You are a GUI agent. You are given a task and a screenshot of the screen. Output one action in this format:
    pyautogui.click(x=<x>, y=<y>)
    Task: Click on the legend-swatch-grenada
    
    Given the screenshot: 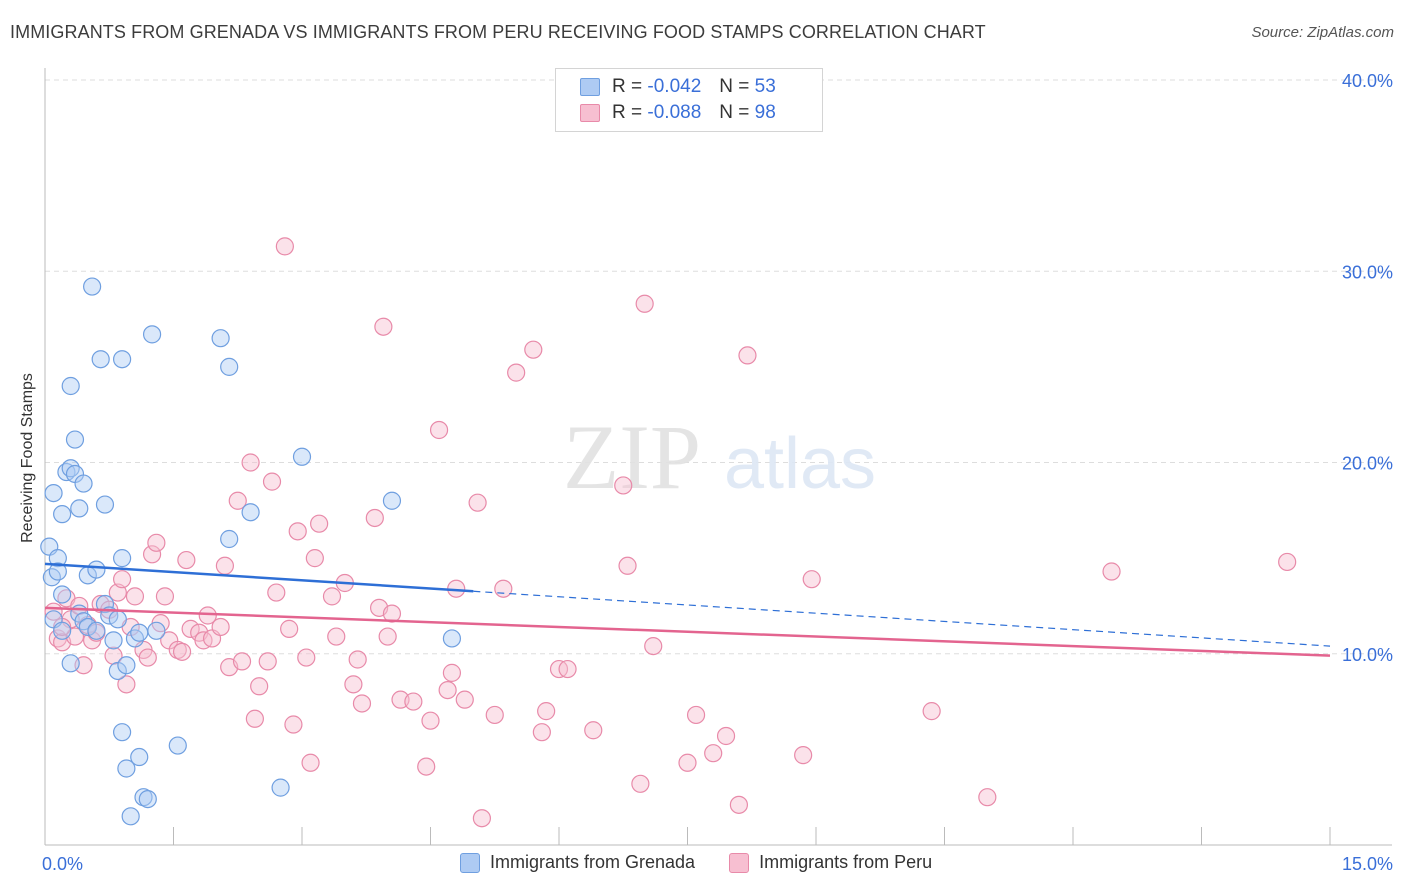 What is the action you would take?
    pyautogui.click(x=590, y=87)
    